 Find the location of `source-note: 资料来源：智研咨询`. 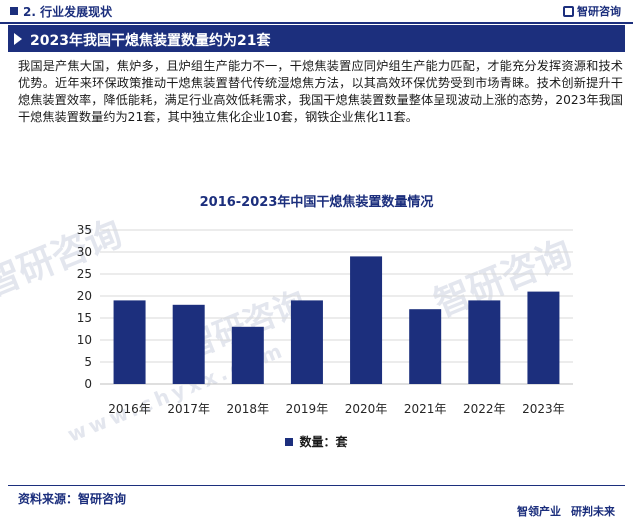

source-note: 资料来源：智研咨询 is located at coordinates (72, 499).